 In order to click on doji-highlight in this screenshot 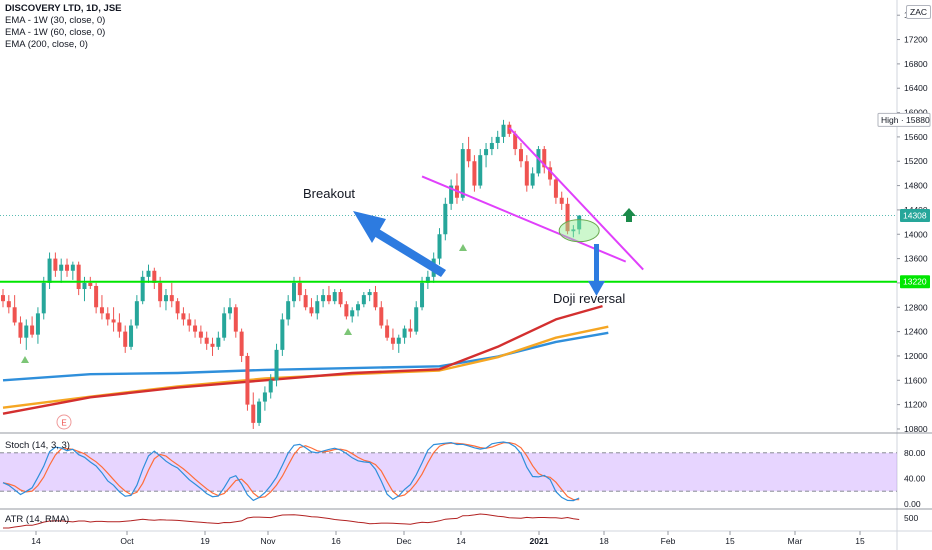, I will do `click(579, 231)`.